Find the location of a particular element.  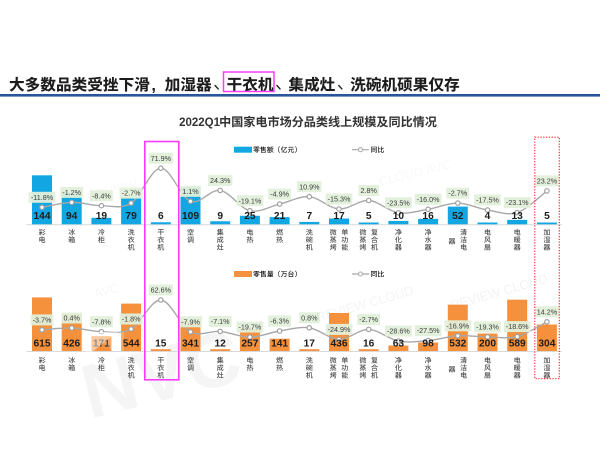

svg-text: -1.2% is located at coordinates (71, 192).